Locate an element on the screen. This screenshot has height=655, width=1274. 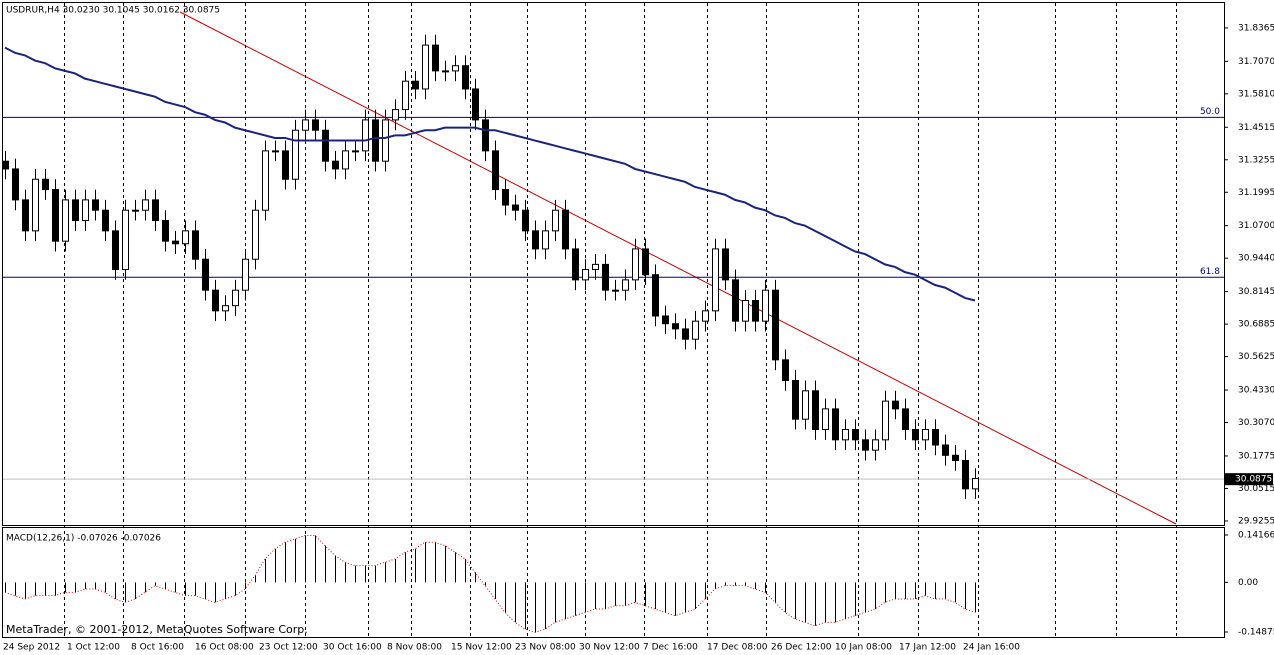
x-tick-label: 1 Oct 12:00 is located at coordinates (93, 648).